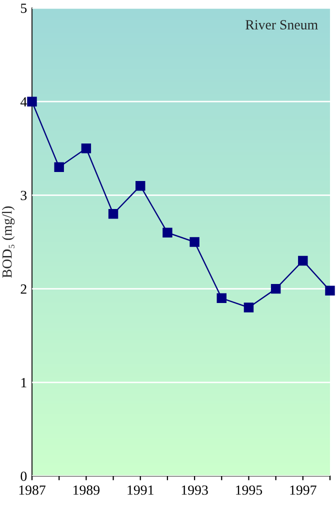  Describe the element at coordinates (23, 101) in the screenshot. I see `y-tick-label: 4` at that location.